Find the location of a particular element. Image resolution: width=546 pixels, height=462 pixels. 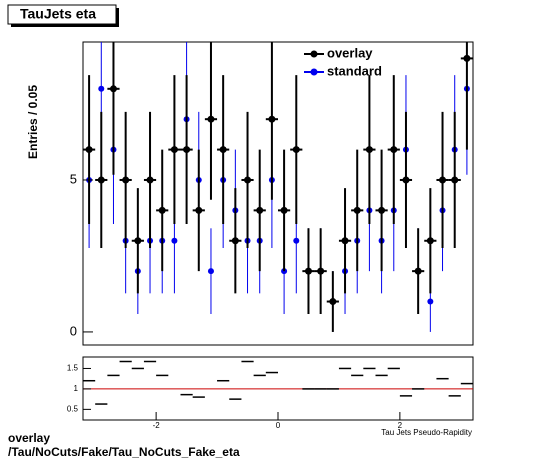

legend-label: overlay is located at coordinates (350, 52).